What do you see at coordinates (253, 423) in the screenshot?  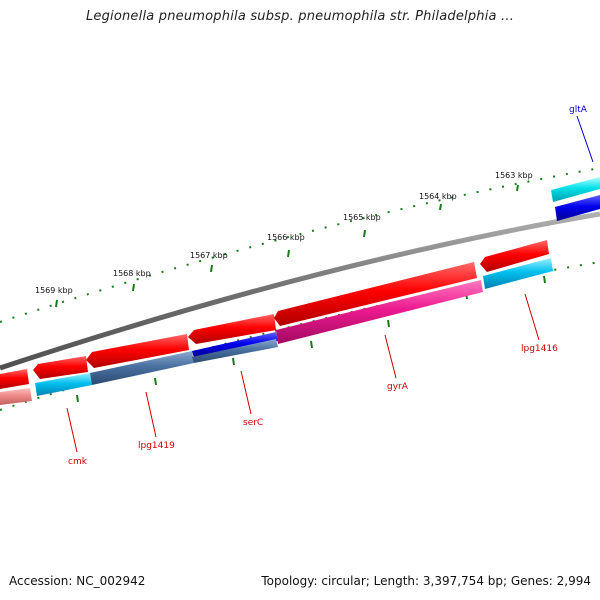 I see `gene-label-serC: serC` at bounding box center [253, 423].